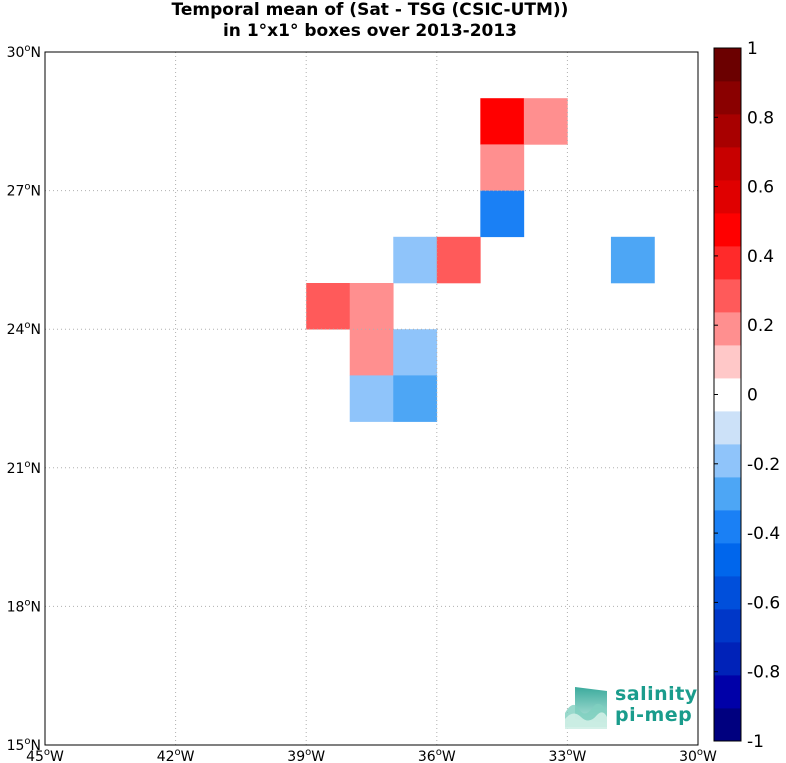 The image size is (786, 763). I want to click on lat-tick-label: 18oN, so click(24, 606).